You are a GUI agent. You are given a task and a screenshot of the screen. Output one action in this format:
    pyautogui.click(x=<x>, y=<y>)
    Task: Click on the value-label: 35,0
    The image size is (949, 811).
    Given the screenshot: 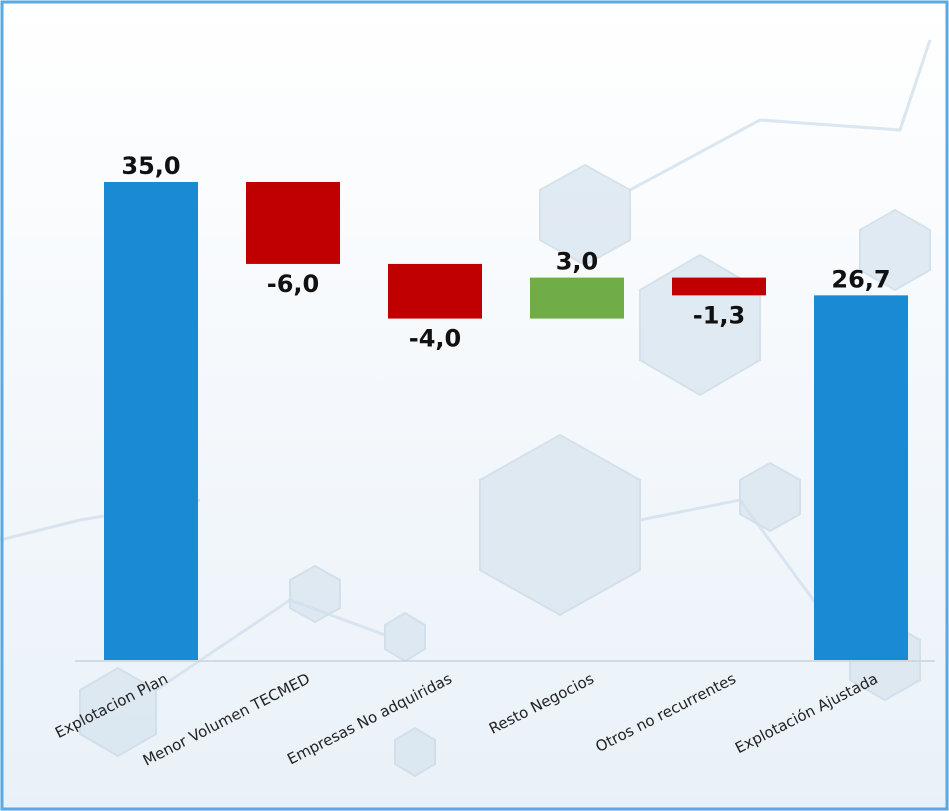 What is the action you would take?
    pyautogui.click(x=150, y=166)
    